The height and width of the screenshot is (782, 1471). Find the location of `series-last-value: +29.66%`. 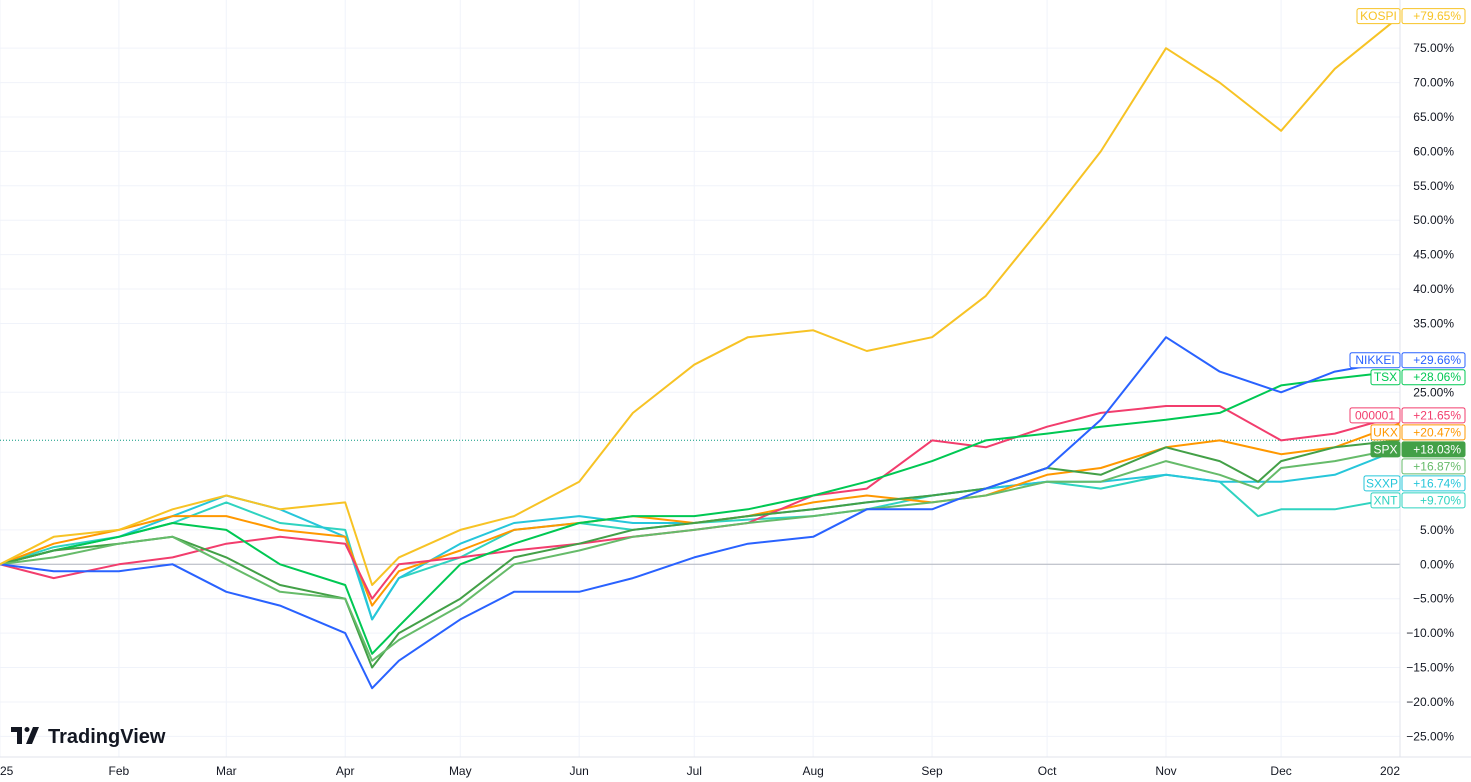

series-last-value: +29.66% is located at coordinates (1437, 360).